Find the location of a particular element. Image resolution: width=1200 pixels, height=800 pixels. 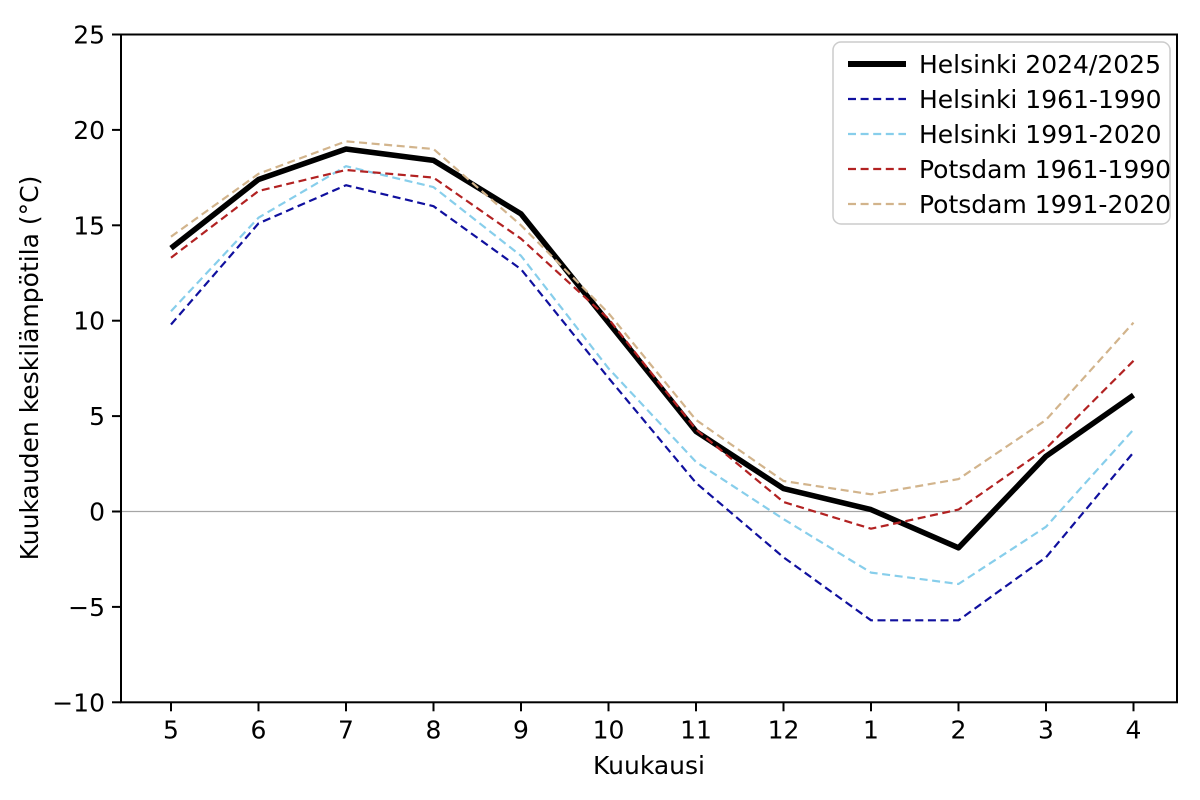

x-axis-label: Kuukausi is located at coordinates (649, 765).